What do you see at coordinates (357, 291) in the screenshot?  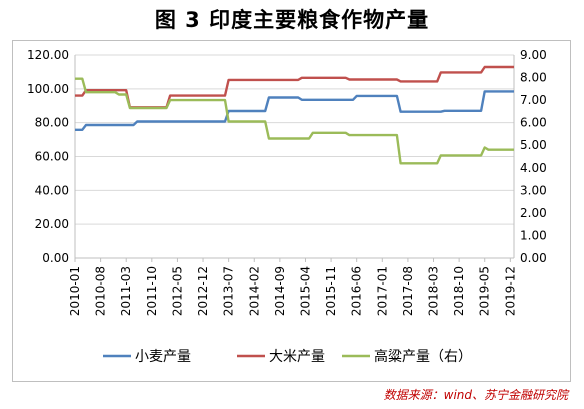 I see `x-tick-label: 2016-06` at bounding box center [357, 291].